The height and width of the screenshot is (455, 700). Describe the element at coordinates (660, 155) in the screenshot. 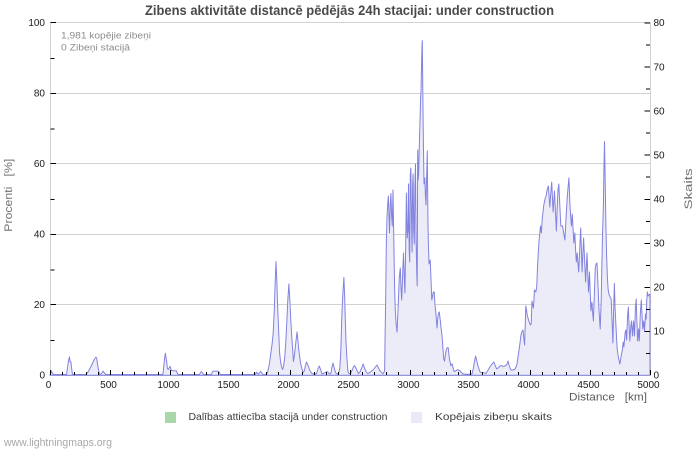

I see `svg-text: 50` at that location.